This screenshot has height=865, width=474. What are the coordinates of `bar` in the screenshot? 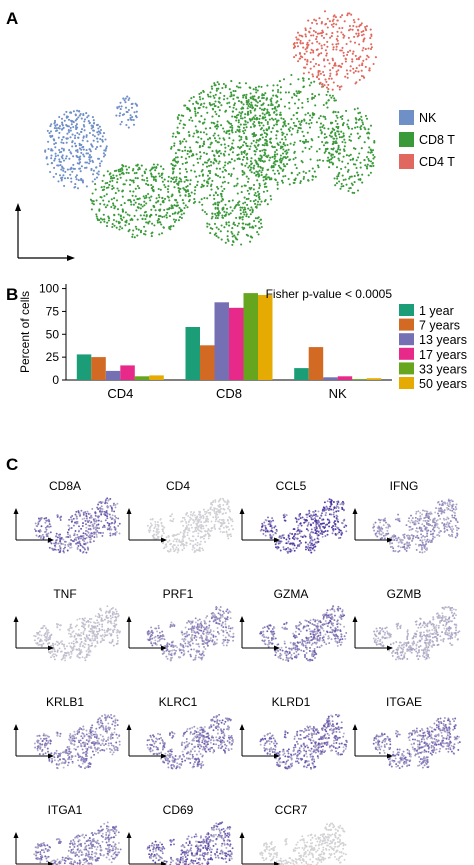 It's located at (330, 378).